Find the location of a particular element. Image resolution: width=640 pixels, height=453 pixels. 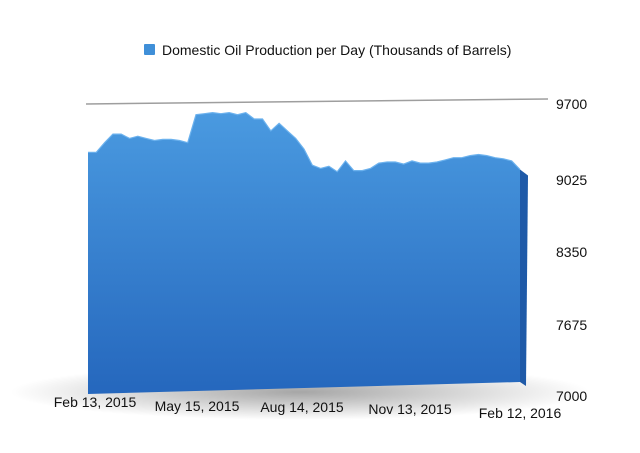

y-tick-label: 7000 is located at coordinates (571, 396).